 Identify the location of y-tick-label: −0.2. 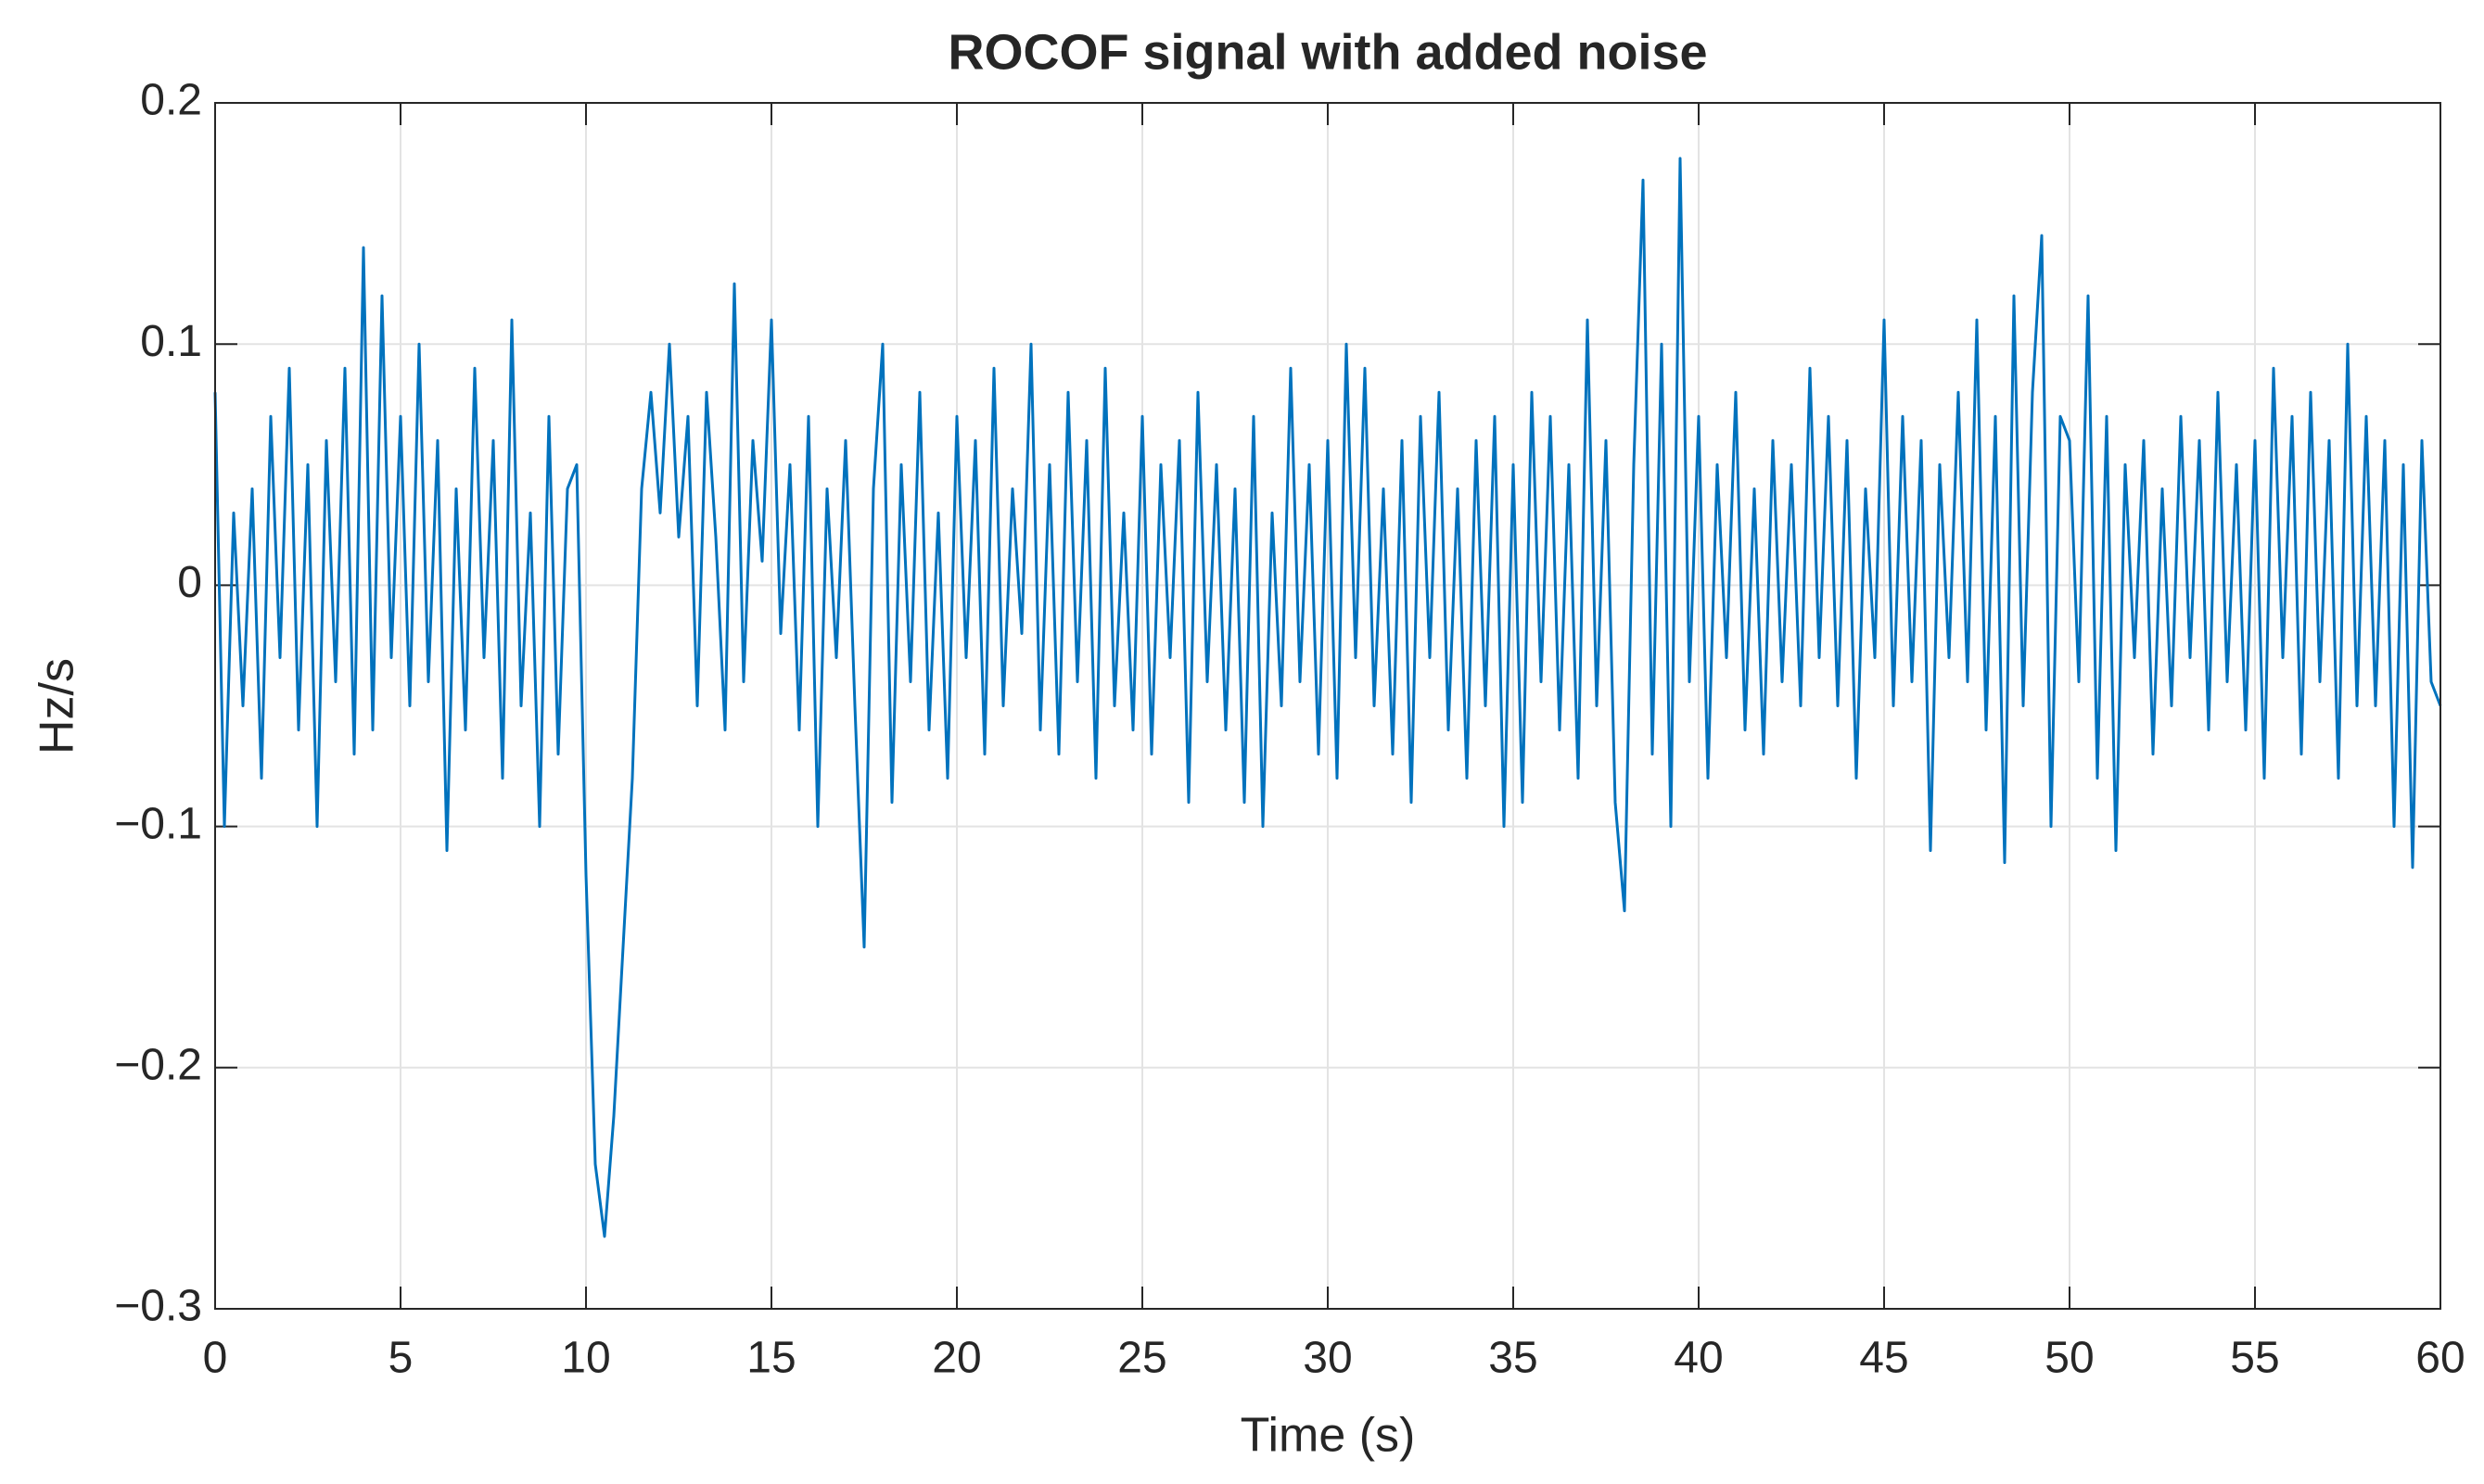
(158, 1064).